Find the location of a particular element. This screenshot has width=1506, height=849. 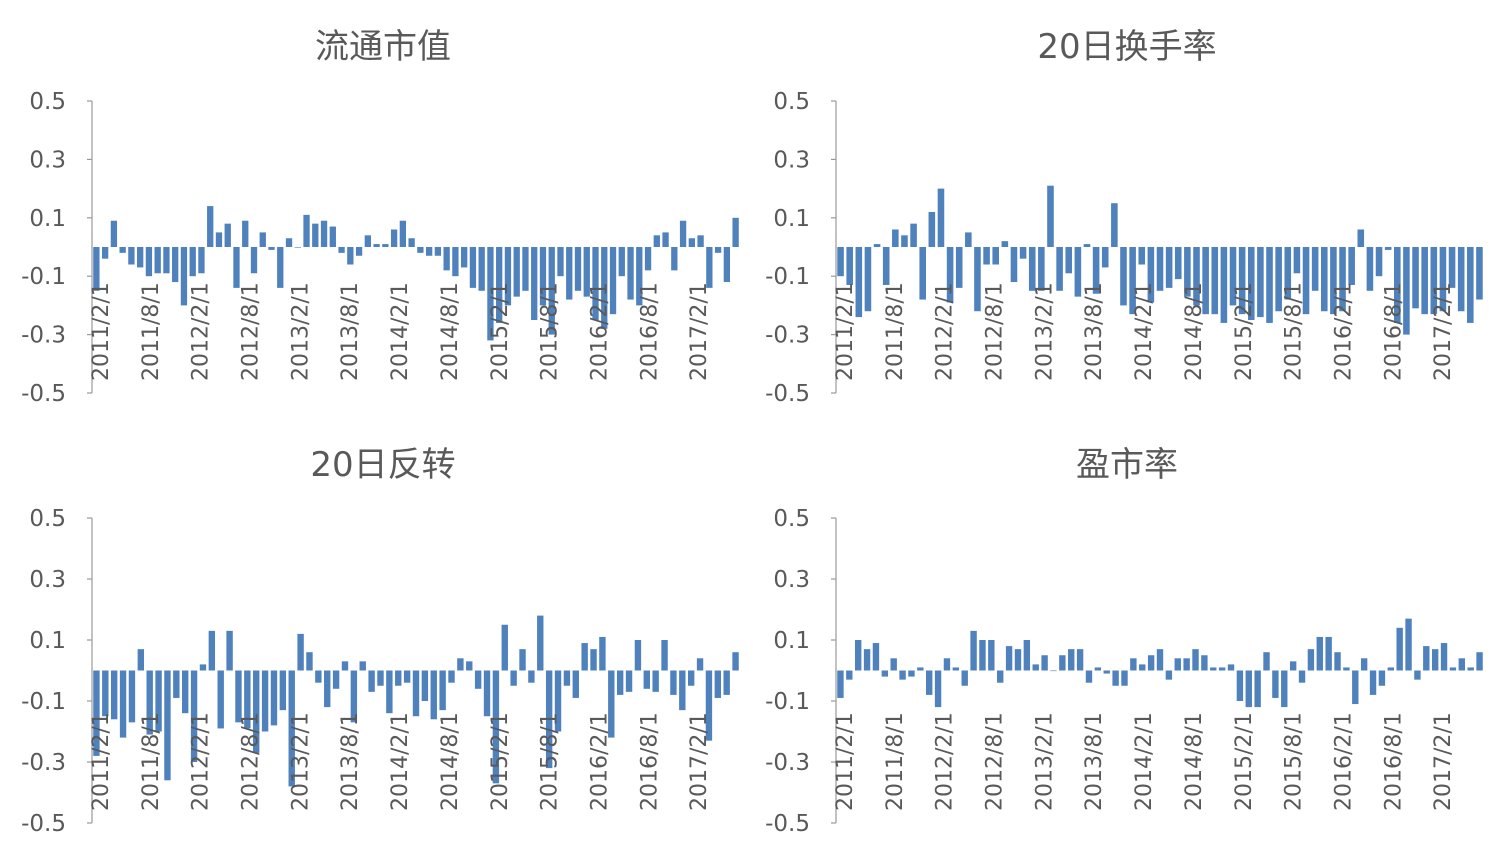

x-tick-label: 2012/8/1 is located at coordinates (995, 331).